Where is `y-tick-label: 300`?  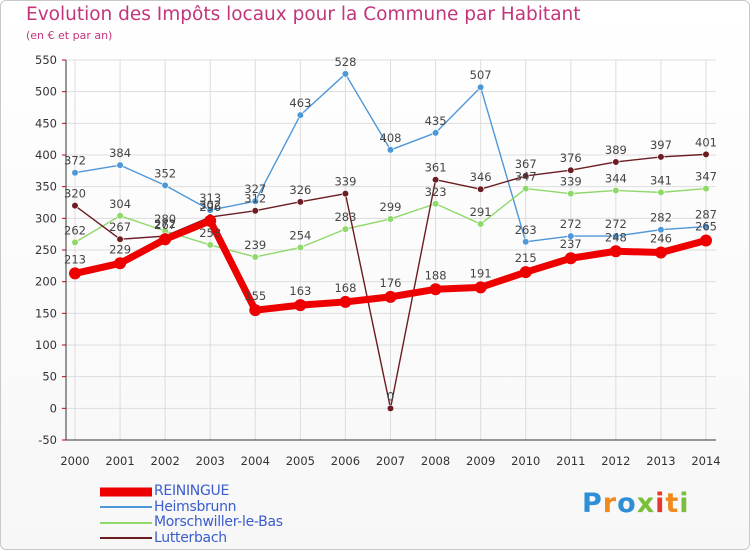 y-tick-label: 300 is located at coordinates (46, 218).